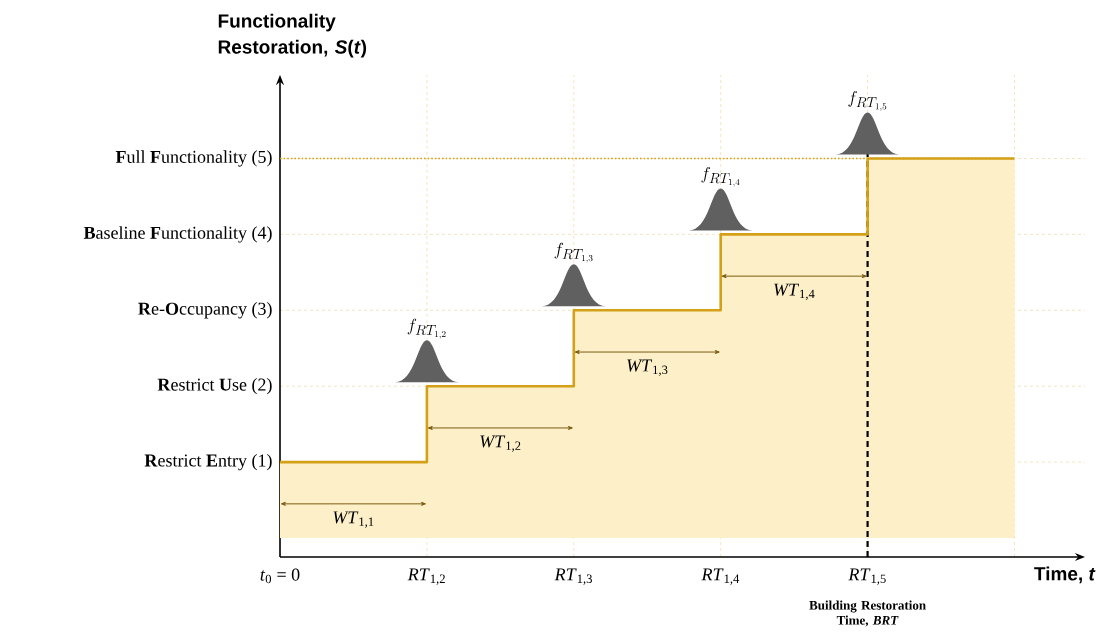  I want to click on x-tick-label: t$_{0}$ = 0, so click(280, 576).